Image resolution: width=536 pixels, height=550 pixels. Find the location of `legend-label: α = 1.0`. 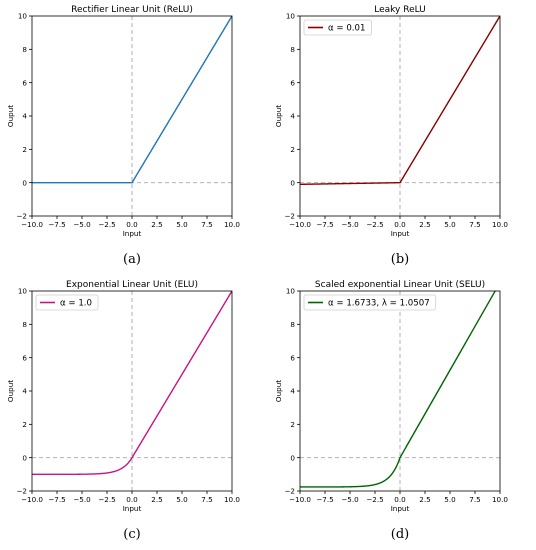

legend-label: α = 1.0 is located at coordinates (76, 304).